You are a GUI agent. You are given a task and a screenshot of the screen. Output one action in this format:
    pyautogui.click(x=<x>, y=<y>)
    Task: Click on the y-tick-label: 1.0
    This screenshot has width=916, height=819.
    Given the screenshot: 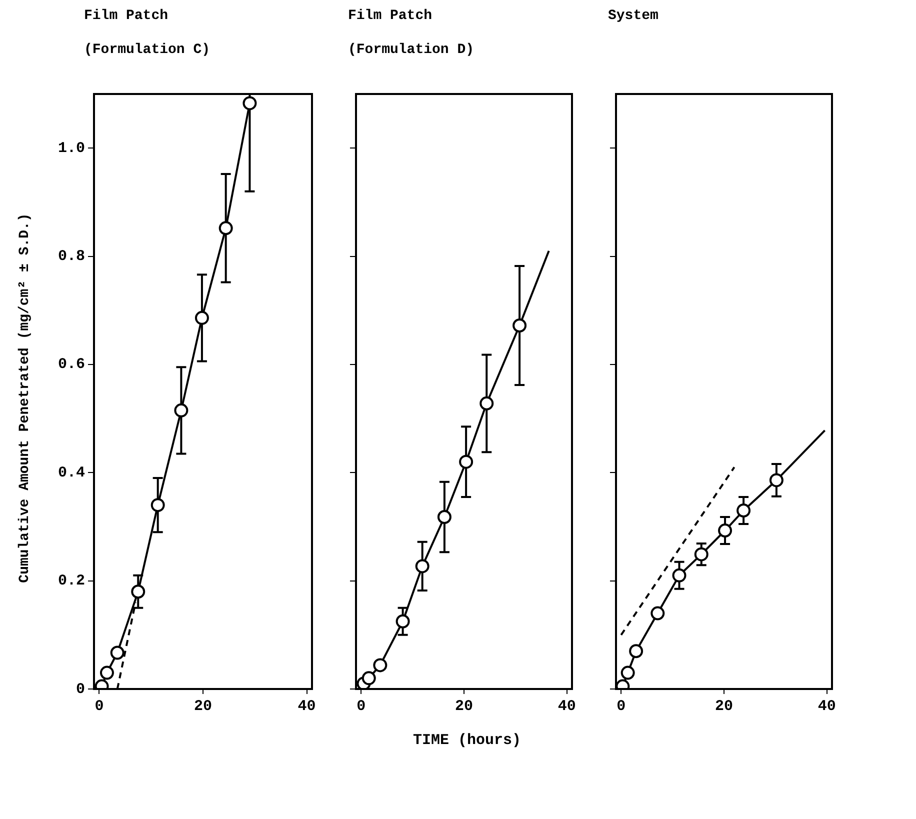 What is the action you would take?
    pyautogui.click(x=71, y=148)
    